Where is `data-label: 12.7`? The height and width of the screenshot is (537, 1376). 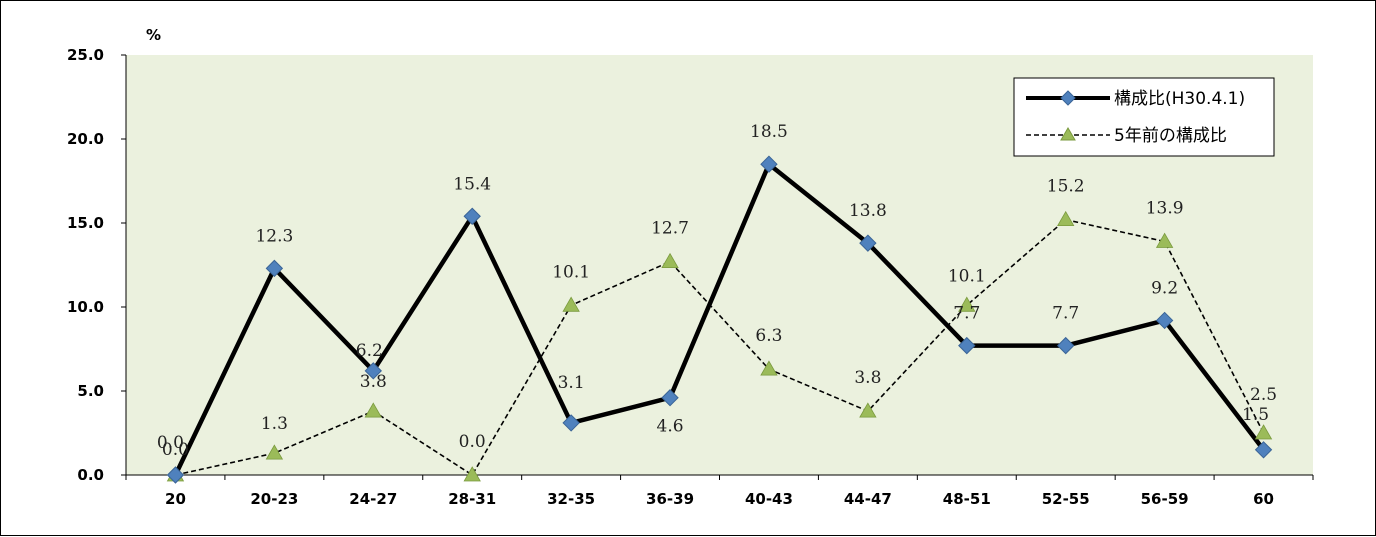
data-label: 12.7 is located at coordinates (670, 229).